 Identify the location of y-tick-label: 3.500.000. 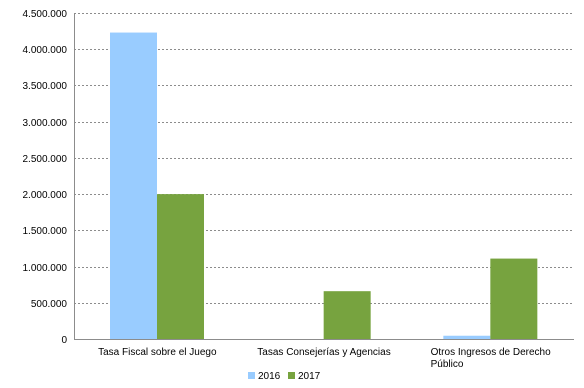
(45, 86).